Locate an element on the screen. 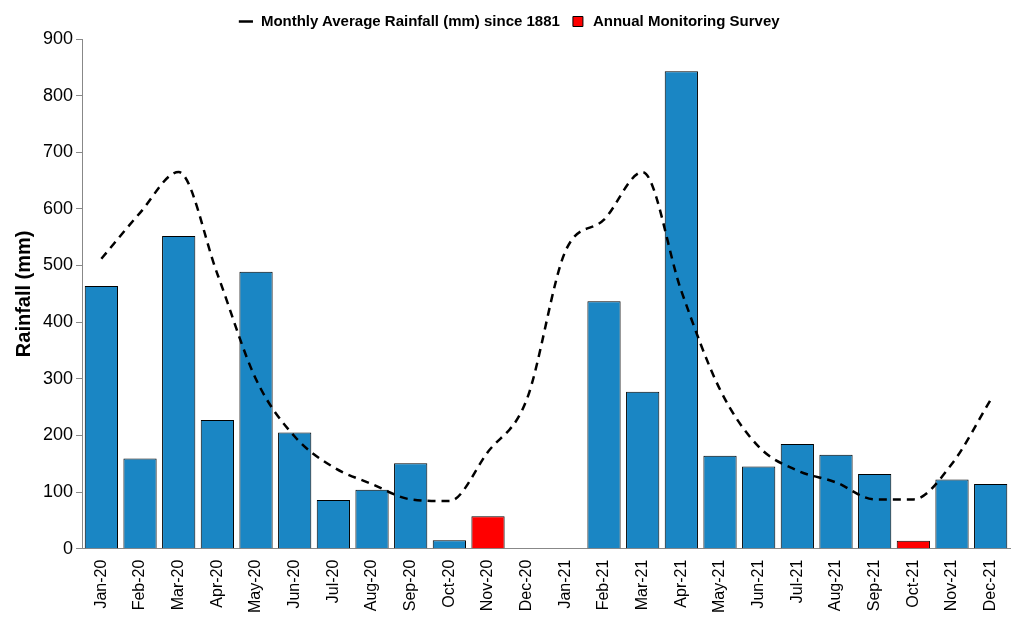  x-tick-label: Jun-20 is located at coordinates (294, 584).